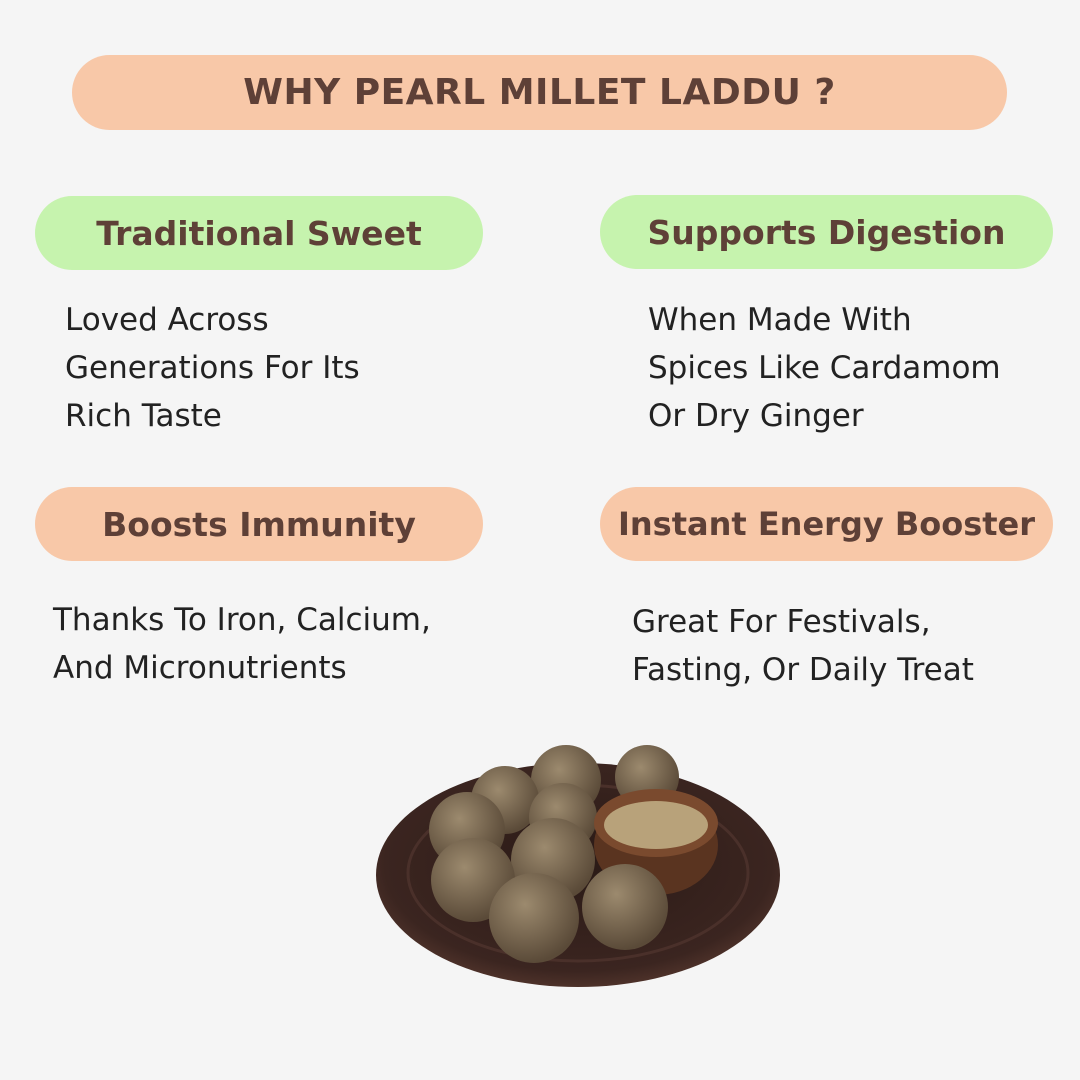 This screenshot has width=1080, height=1080. I want to click on desc-line: When Made With, so click(780, 320).